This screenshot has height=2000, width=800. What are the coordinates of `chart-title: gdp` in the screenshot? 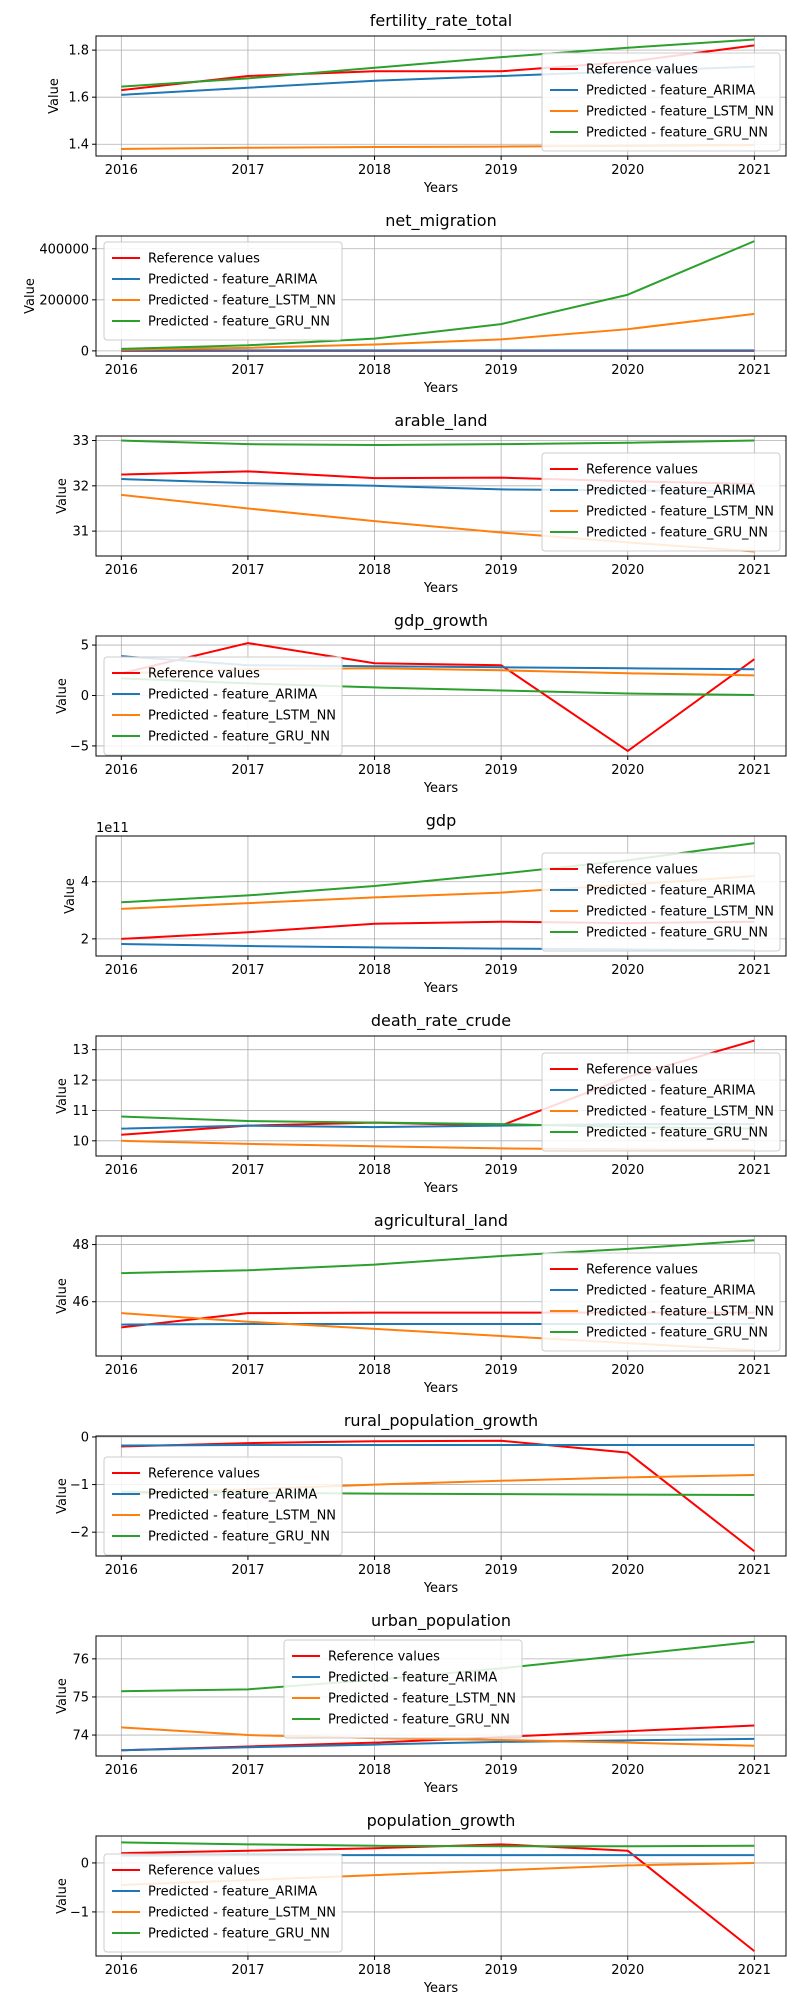 It's located at (441, 820).